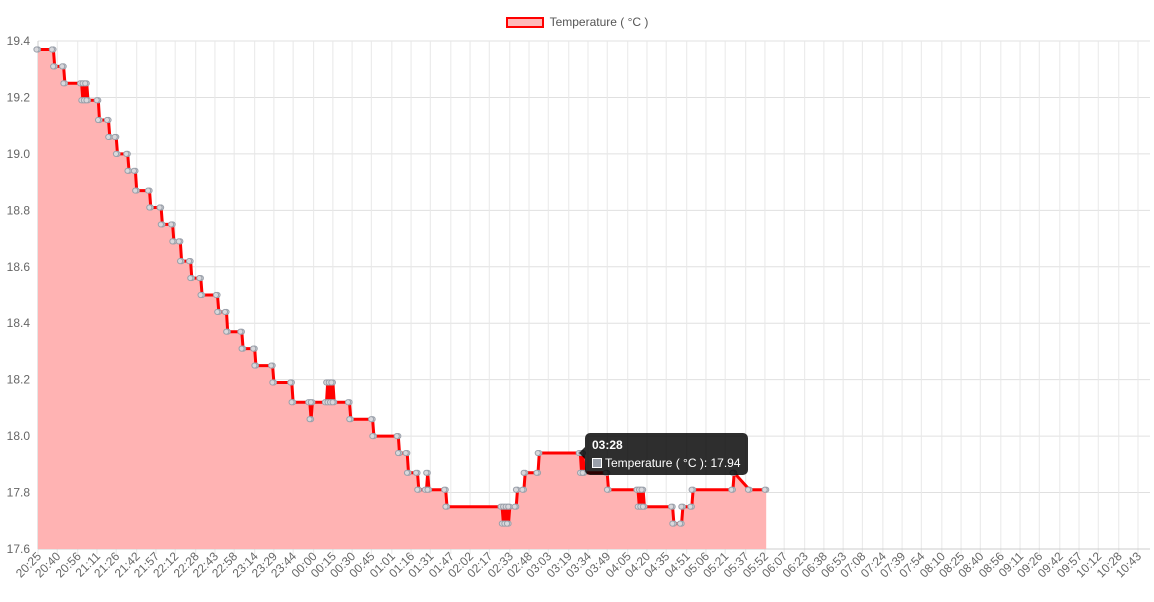 This screenshot has width=1154, height=602. What do you see at coordinates (19, 154) in the screenshot?
I see `y-tick-label: 19.0` at bounding box center [19, 154].